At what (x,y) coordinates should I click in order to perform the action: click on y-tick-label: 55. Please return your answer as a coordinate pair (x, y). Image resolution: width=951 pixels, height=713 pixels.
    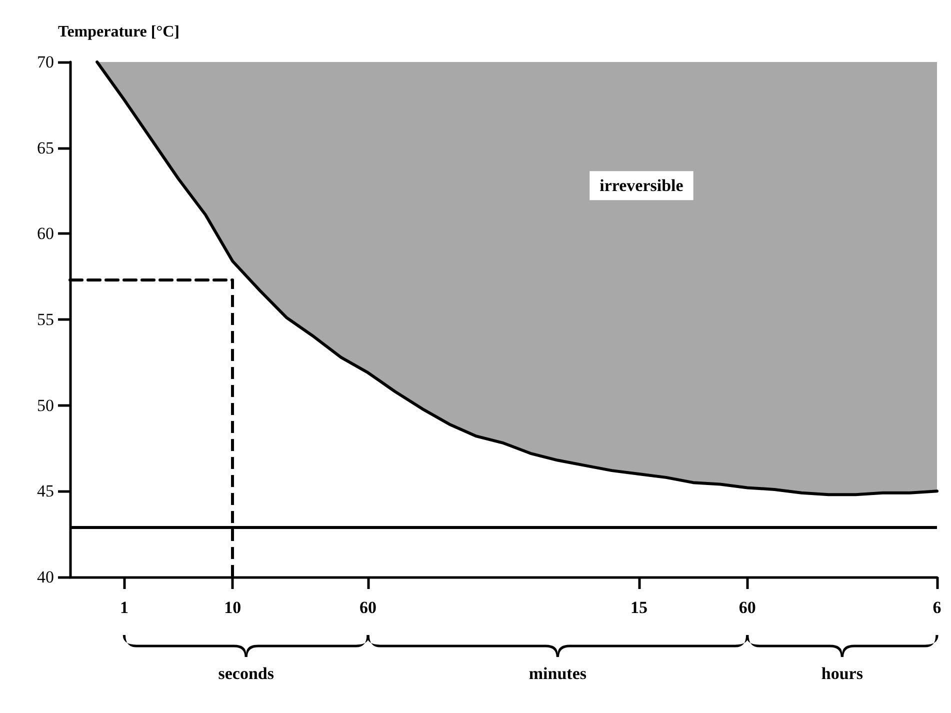
    Looking at the image, I should click on (45, 319).